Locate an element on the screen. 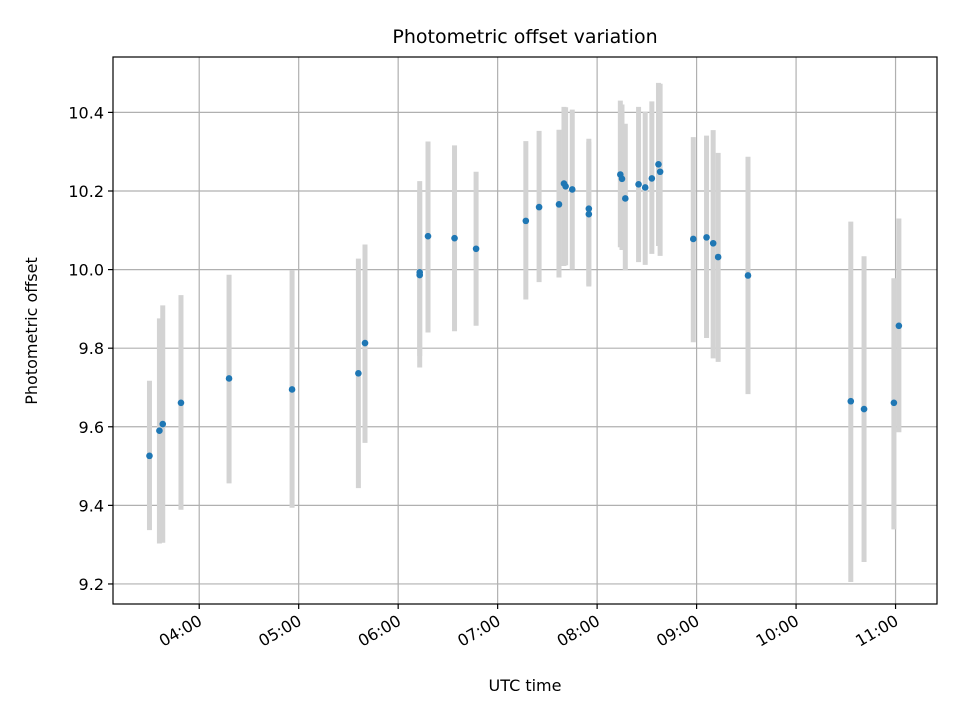 The image size is (960, 720). x-axis-label: UTC time is located at coordinates (525, 685).